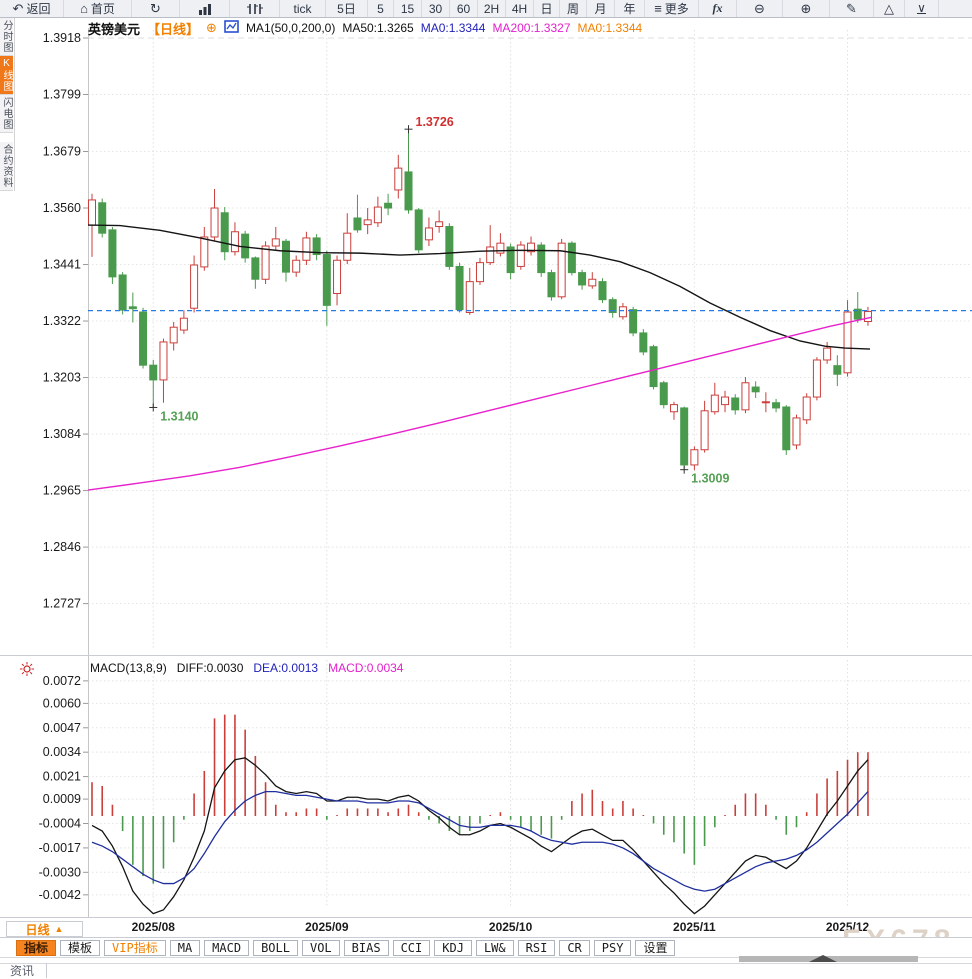 This screenshot has height=979, width=972. Describe the element at coordinates (27, 671) in the screenshot. I see `indicator-sun-icon` at that location.